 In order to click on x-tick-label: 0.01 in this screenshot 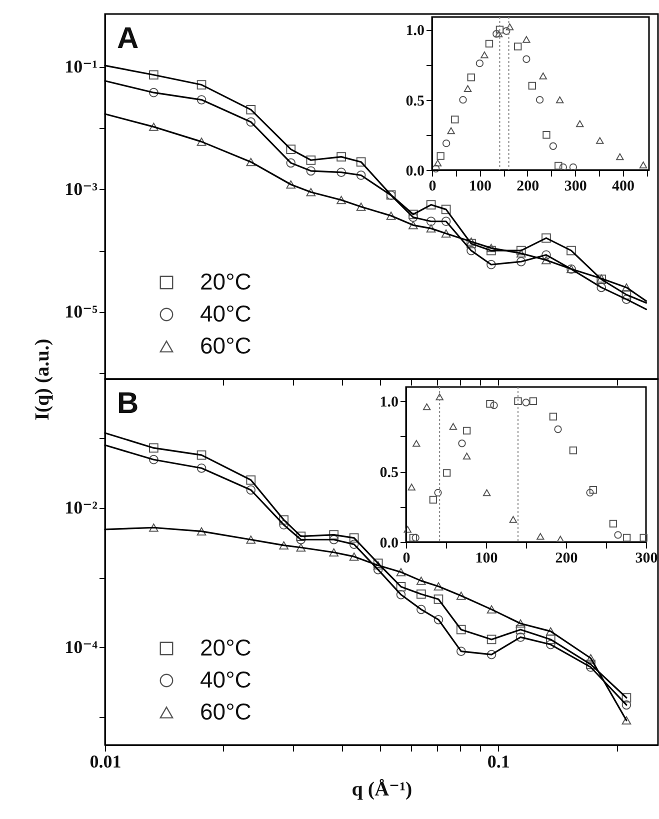, I will do `click(106, 762)`.